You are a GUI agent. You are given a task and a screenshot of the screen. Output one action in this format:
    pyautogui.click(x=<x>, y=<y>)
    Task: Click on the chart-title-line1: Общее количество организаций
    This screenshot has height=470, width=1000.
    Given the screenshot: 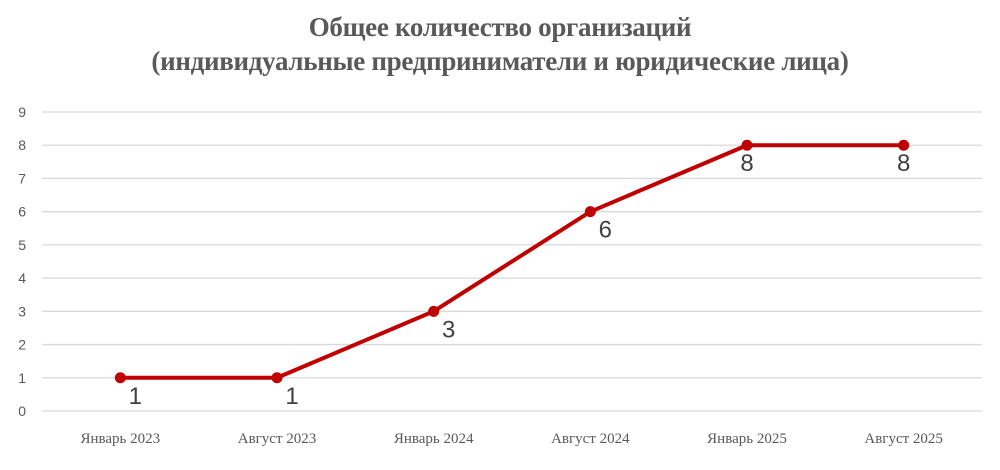 What is the action you would take?
    pyautogui.click(x=500, y=27)
    